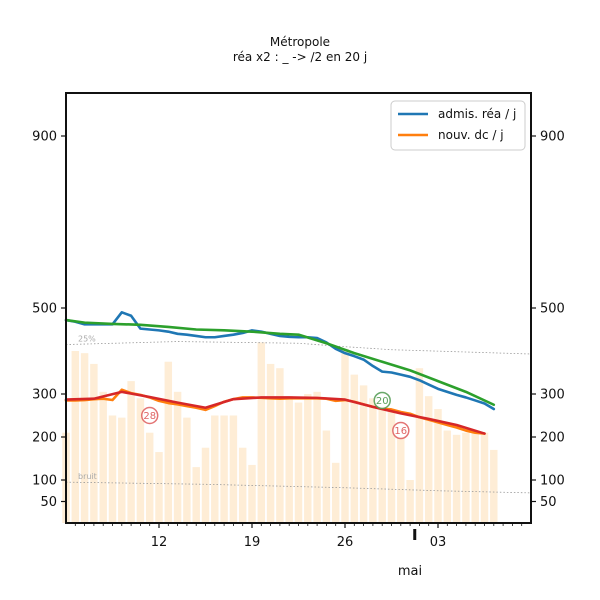 This screenshot has width=600, height=600. Describe the element at coordinates (44, 438) in the screenshot. I see `y-tick-label-left: 200` at that location.